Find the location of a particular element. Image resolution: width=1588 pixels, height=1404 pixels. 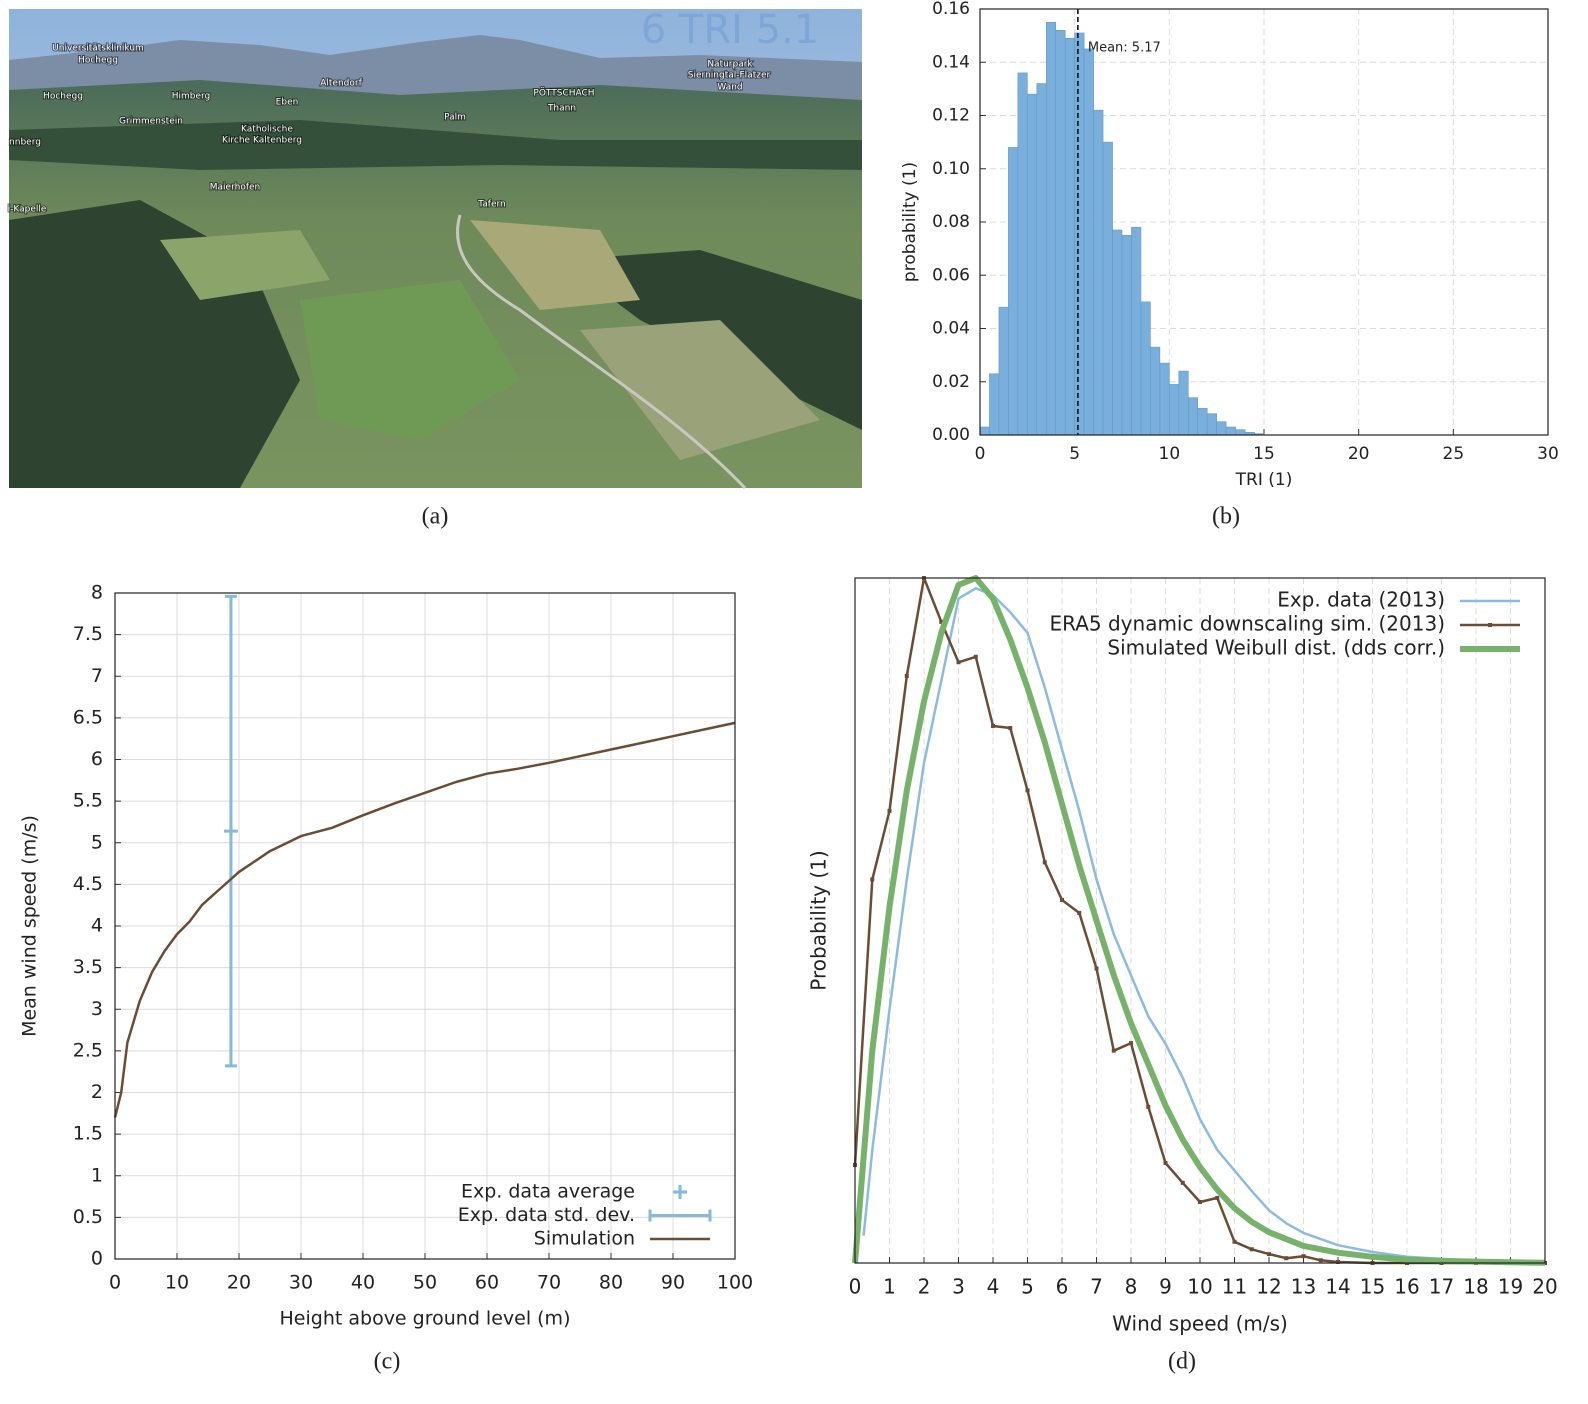

photo-overlay: 6 TRI 5.1 is located at coordinates (730, 30).